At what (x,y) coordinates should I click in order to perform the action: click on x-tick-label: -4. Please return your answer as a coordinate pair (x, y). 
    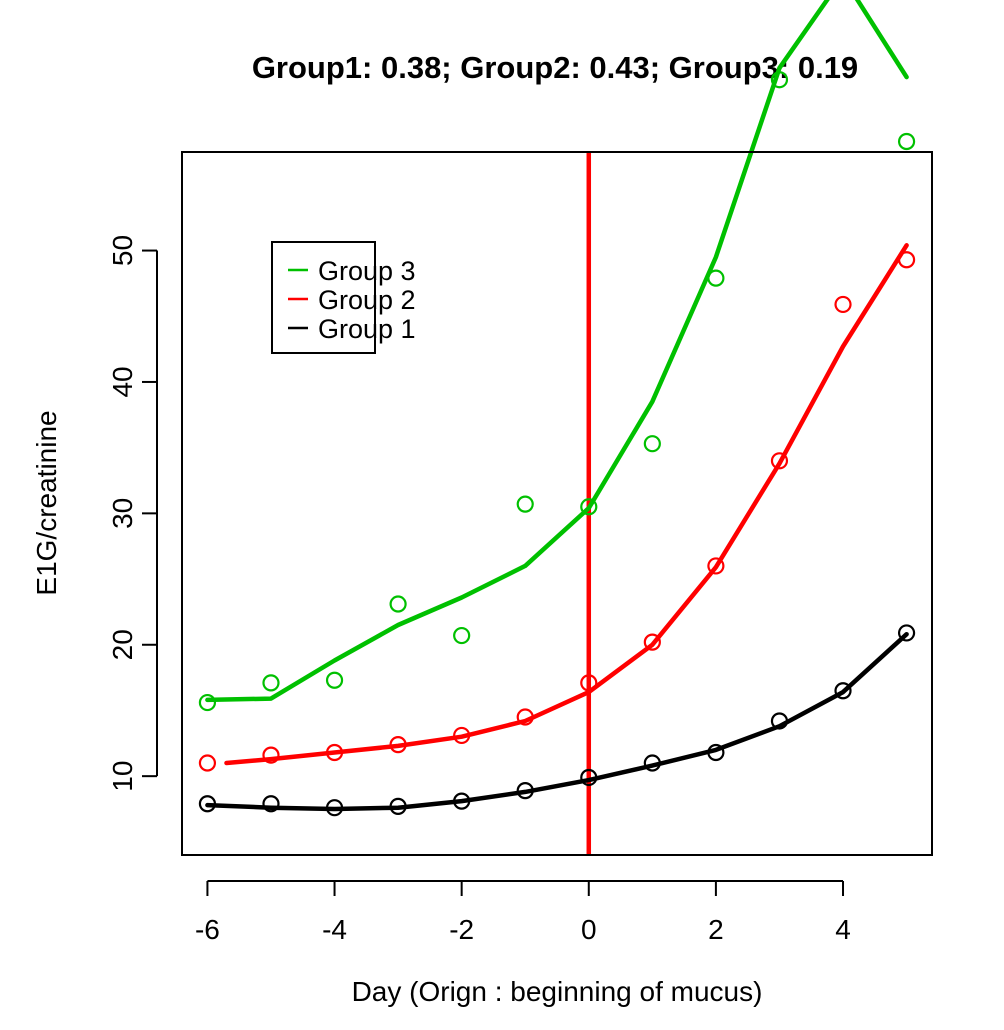
    Looking at the image, I should click on (334, 929).